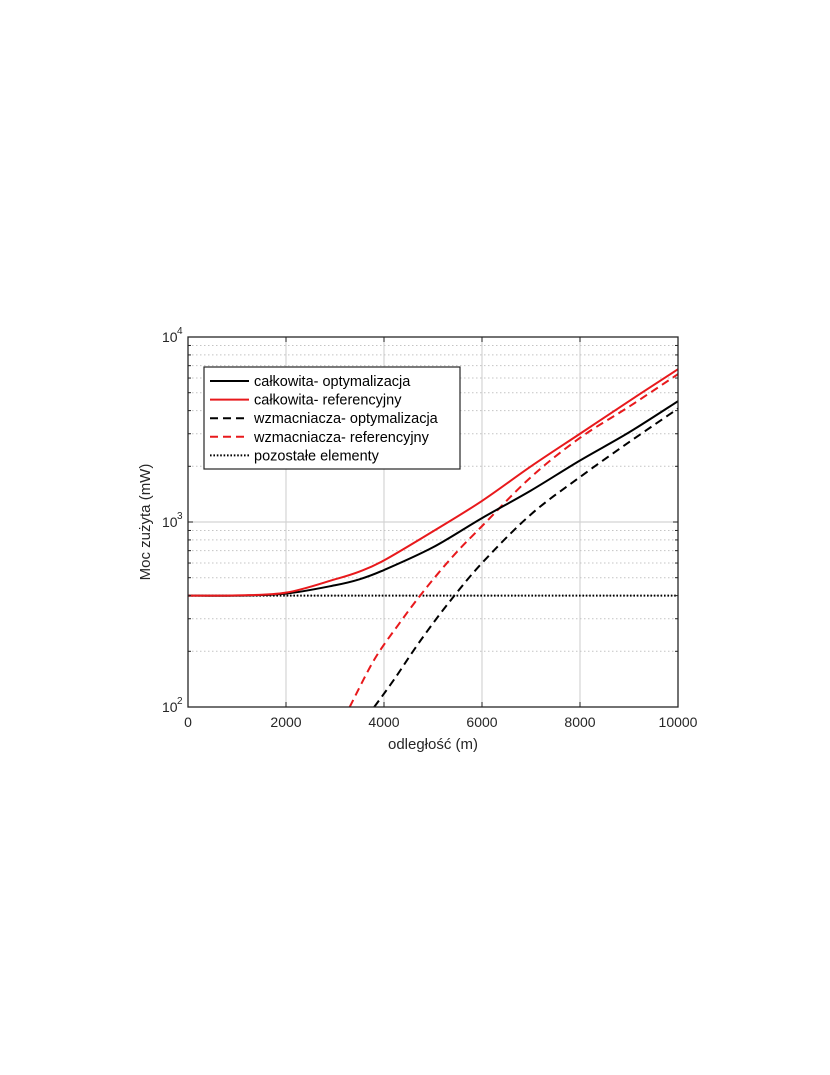  Describe the element at coordinates (346, 419) in the screenshot. I see `legend-label: wzmacniacza- optymalizacja` at that location.